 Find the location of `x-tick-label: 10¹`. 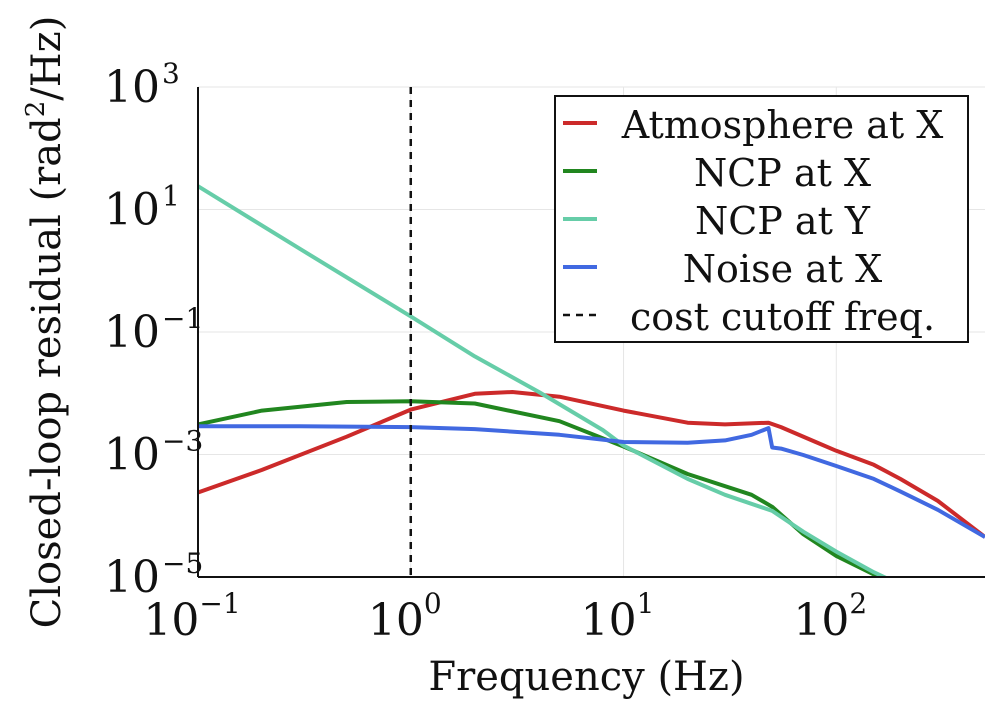

x-tick-label: 10¹ is located at coordinates (618, 616).